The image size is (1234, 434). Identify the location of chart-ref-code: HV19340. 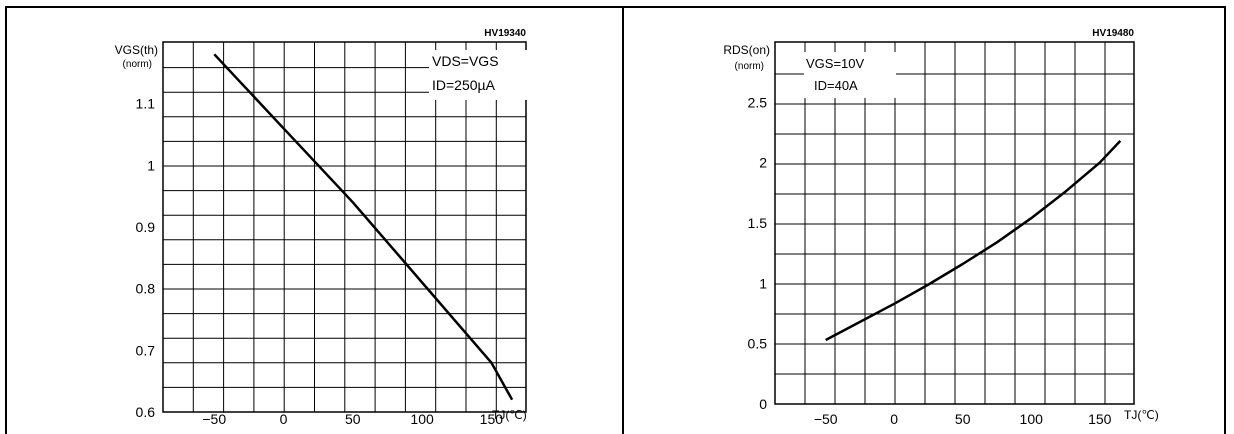
(505, 33).